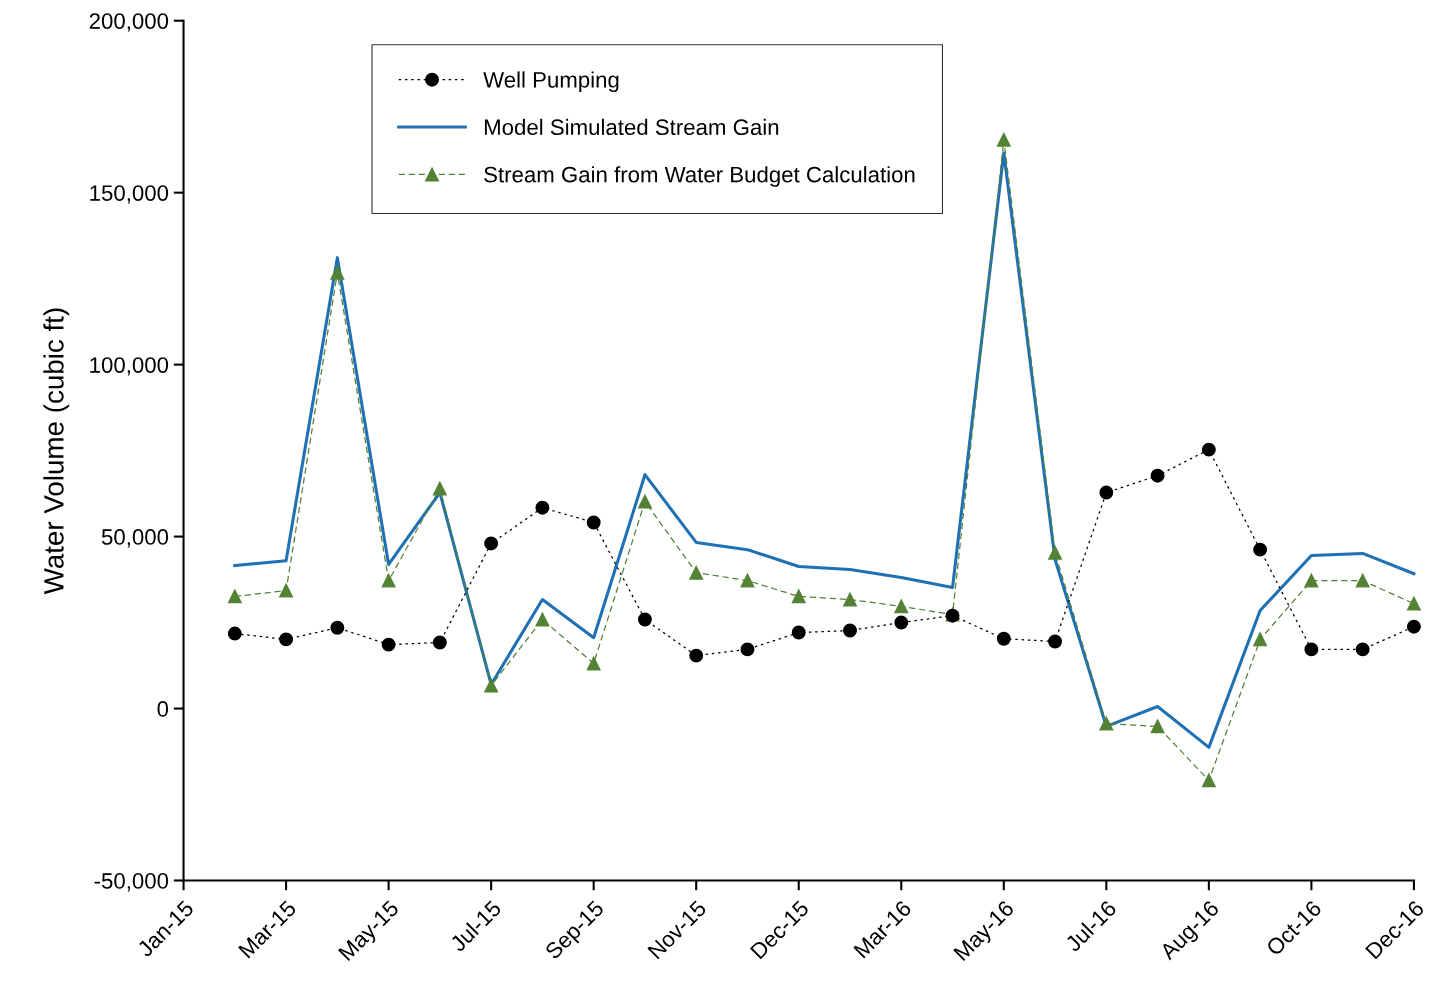 The height and width of the screenshot is (986, 1434). Describe the element at coordinates (56, 451) in the screenshot. I see `y-axis-title: Water Volume (cubic ft)` at that location.